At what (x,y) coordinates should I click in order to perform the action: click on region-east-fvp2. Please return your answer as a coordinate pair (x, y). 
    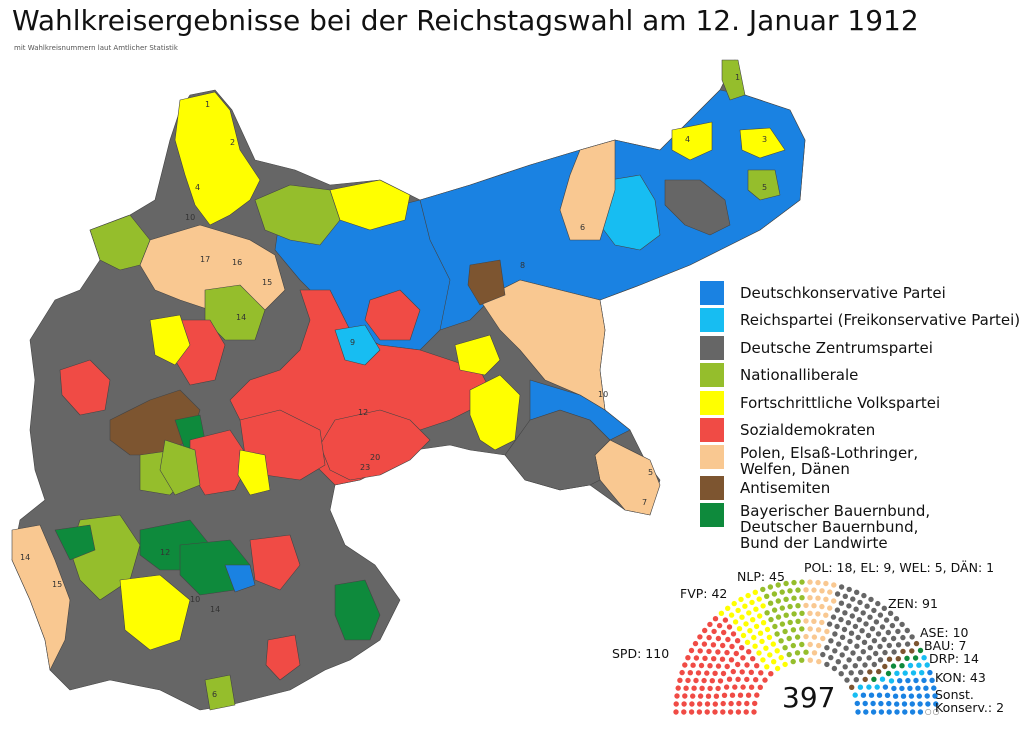
    Looking at the image, I should click on (762, 143).